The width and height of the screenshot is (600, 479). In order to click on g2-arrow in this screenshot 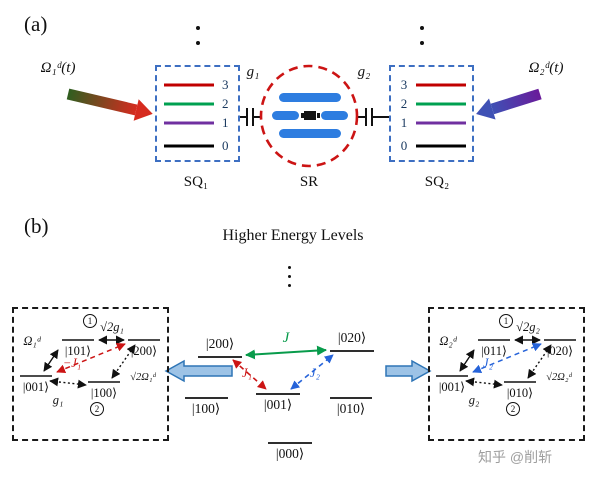, I will do `click(484, 383)`.